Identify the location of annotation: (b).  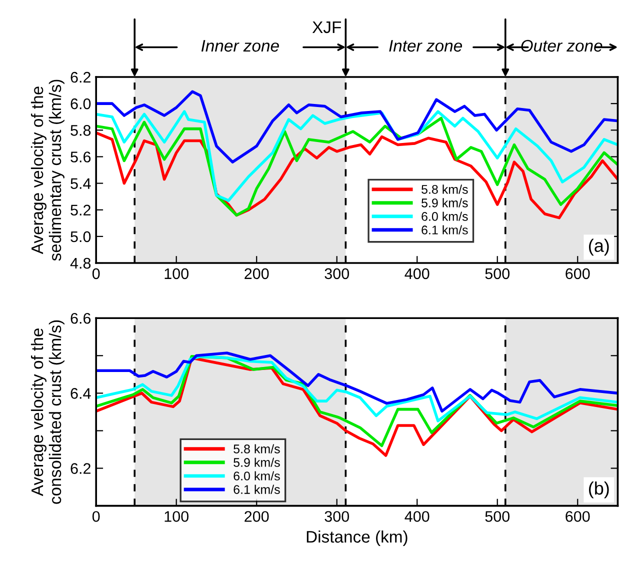
(598, 489).